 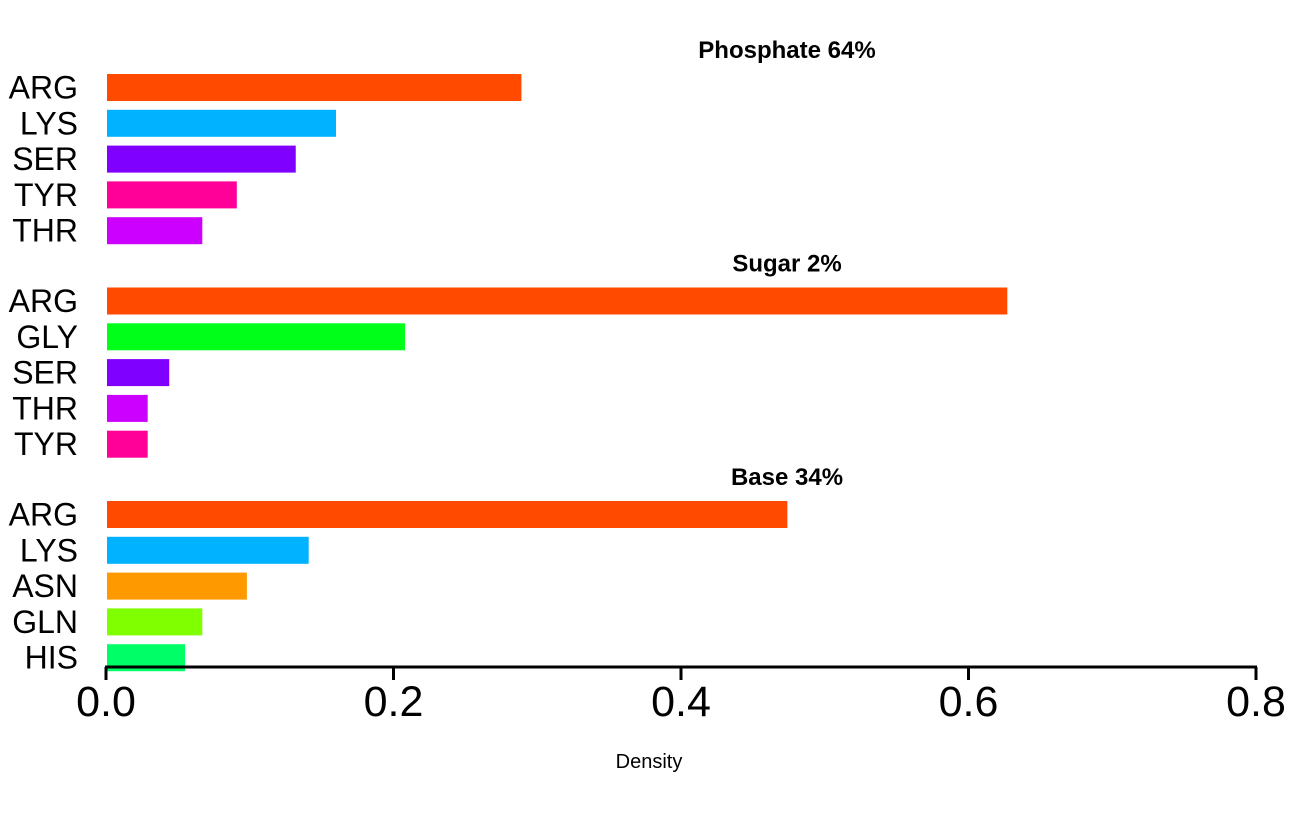 I want to click on x-tick-label: 0.4, so click(x=681, y=702).